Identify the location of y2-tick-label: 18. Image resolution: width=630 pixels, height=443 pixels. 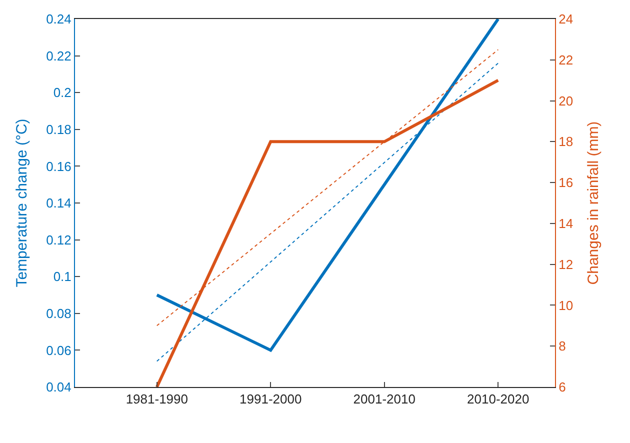
(566, 142).